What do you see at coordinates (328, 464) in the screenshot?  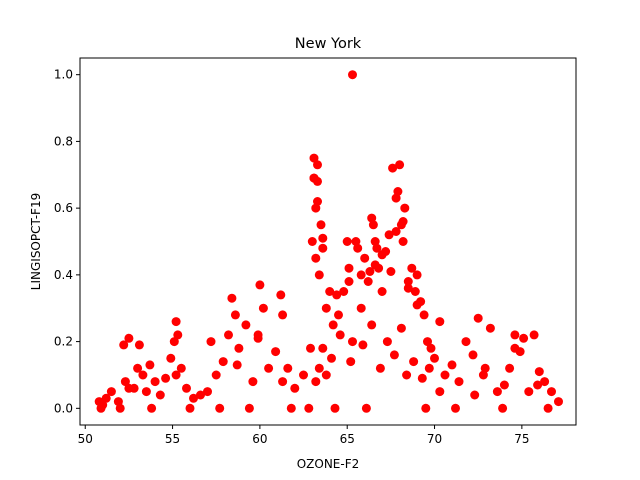 I see `x-axis-label: OZONE-F2` at bounding box center [328, 464].